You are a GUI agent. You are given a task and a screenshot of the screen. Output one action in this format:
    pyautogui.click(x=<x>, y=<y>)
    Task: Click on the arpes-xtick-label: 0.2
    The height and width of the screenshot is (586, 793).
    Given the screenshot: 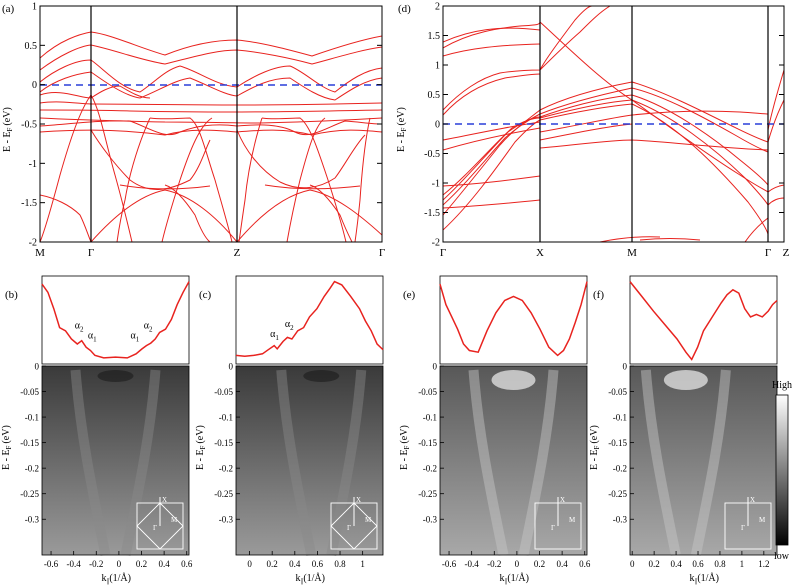 What is the action you would take?
    pyautogui.click(x=141, y=564)
    